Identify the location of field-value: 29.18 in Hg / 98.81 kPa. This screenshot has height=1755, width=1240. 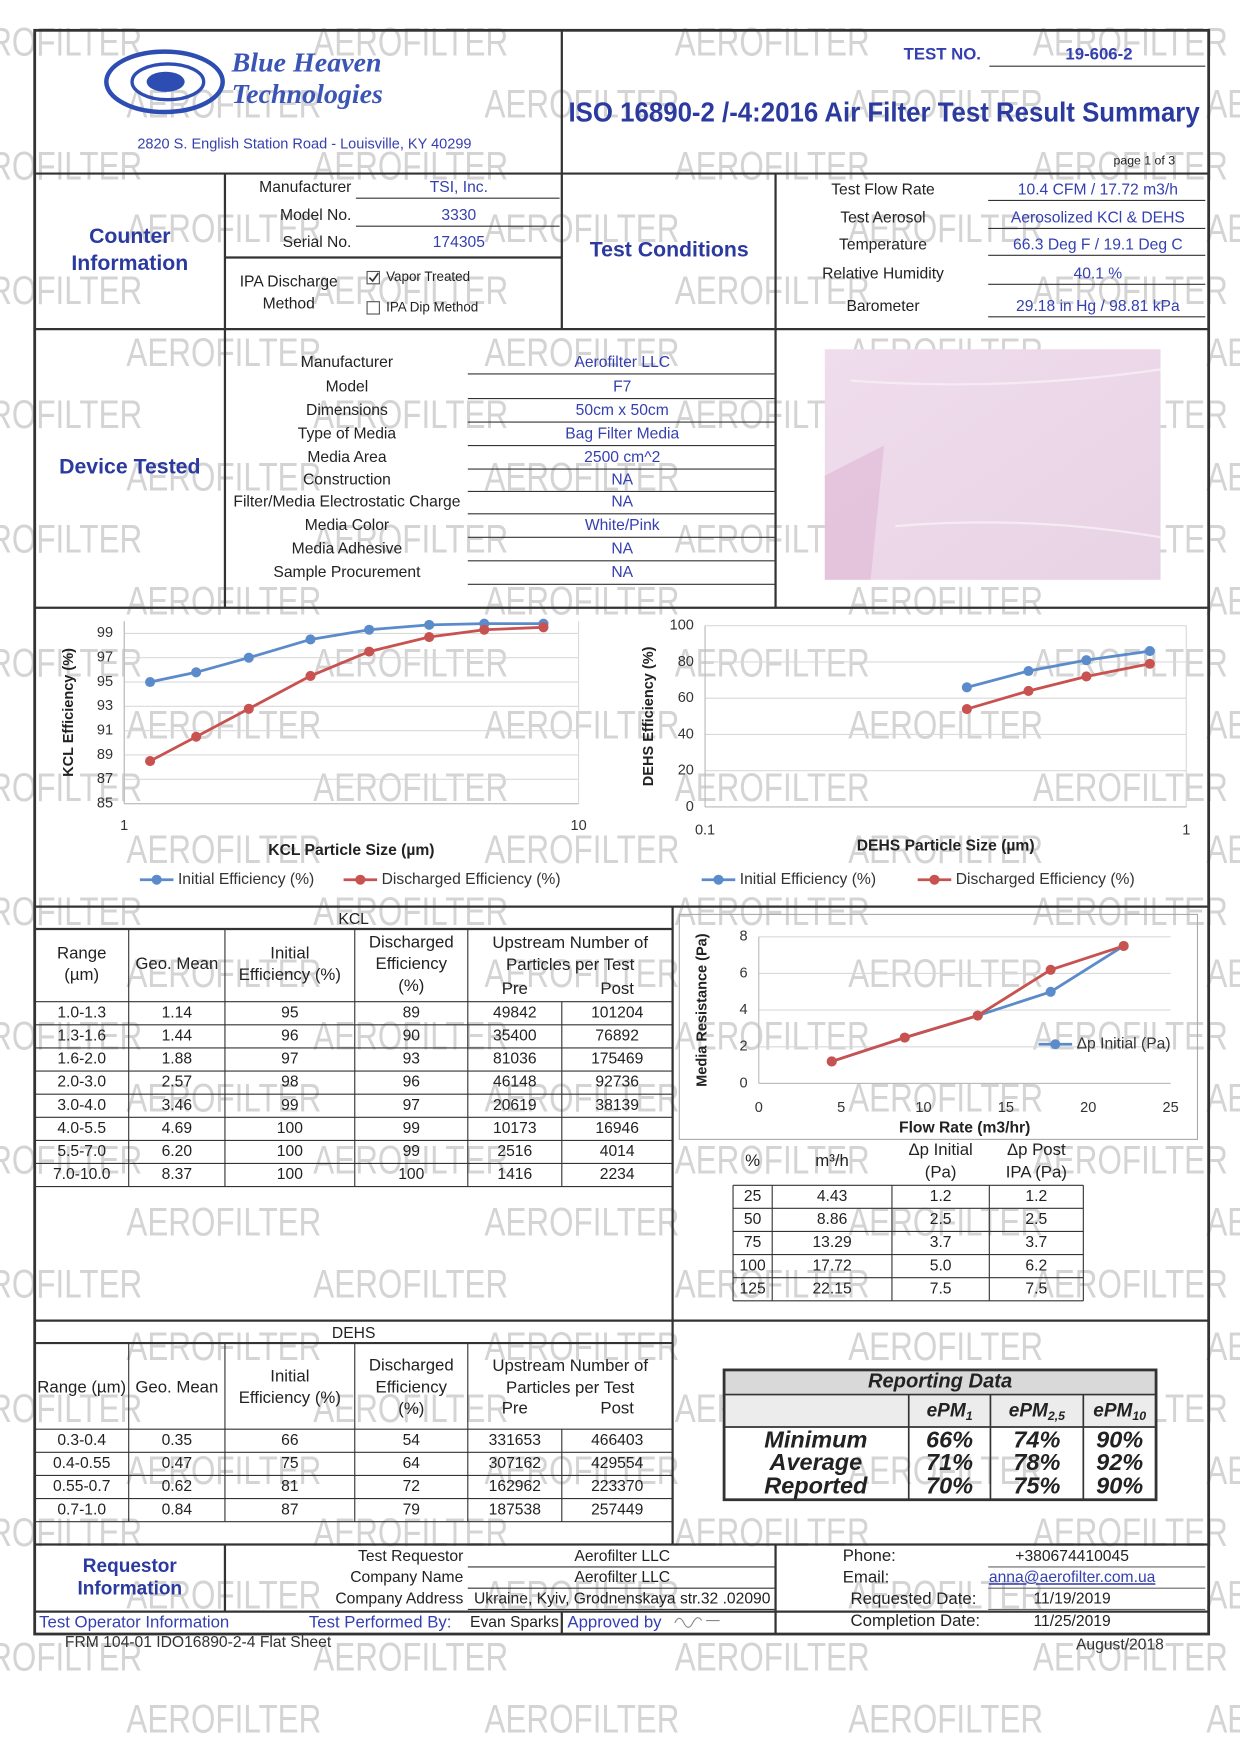
(1098, 306).